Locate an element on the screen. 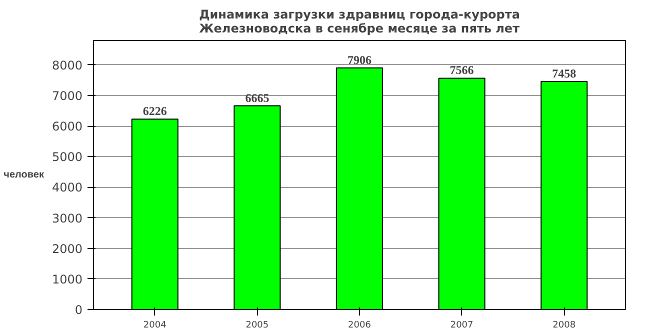 The image size is (649, 335). data-label: 7566 is located at coordinates (462, 70).